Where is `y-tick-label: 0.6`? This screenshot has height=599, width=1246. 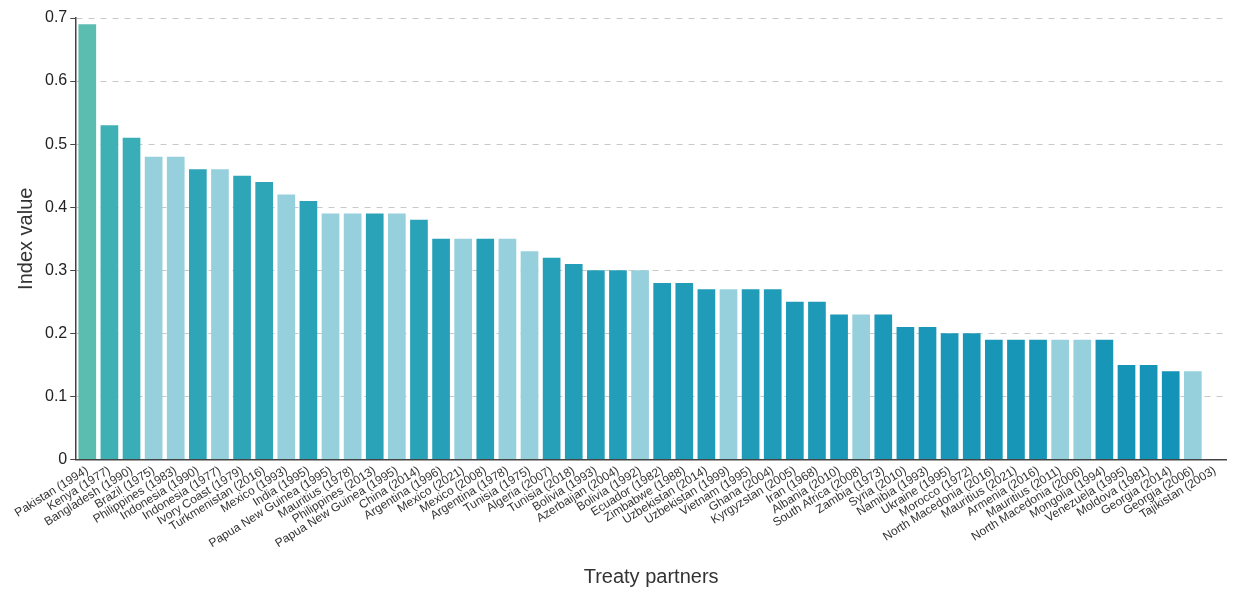
y-tick-label: 0.6 is located at coordinates (56, 80).